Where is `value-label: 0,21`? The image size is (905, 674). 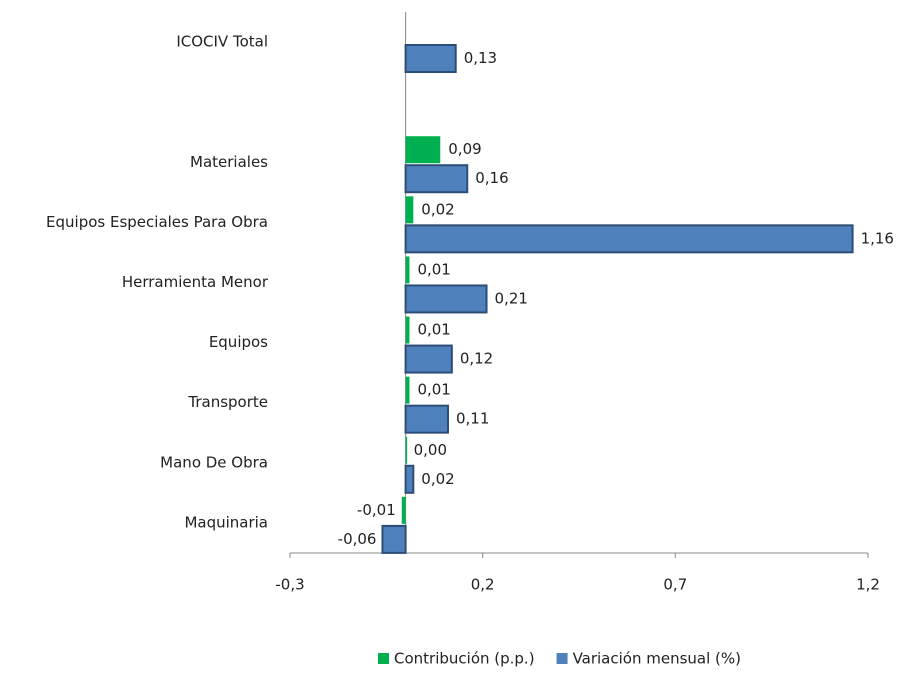
value-label: 0,21 is located at coordinates (511, 298).